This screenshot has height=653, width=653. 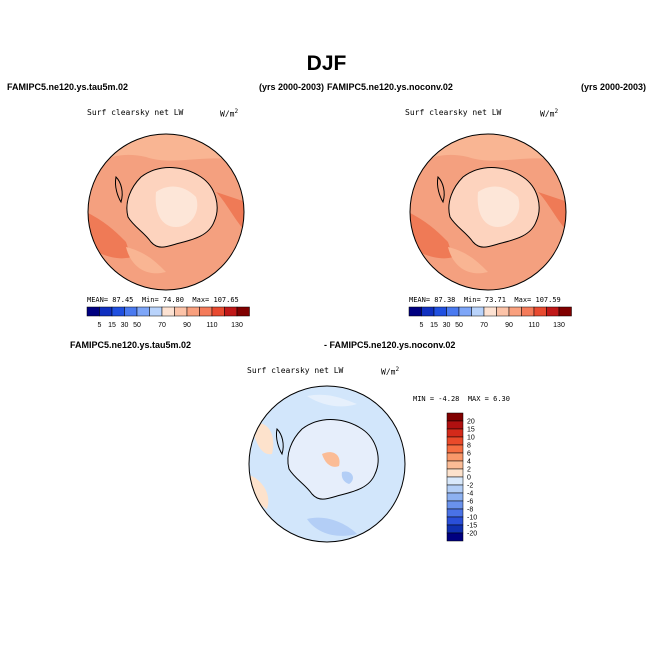 What do you see at coordinates (100, 325) in the screenshot?
I see `panel1-colorbar-tick-label: 5` at bounding box center [100, 325].